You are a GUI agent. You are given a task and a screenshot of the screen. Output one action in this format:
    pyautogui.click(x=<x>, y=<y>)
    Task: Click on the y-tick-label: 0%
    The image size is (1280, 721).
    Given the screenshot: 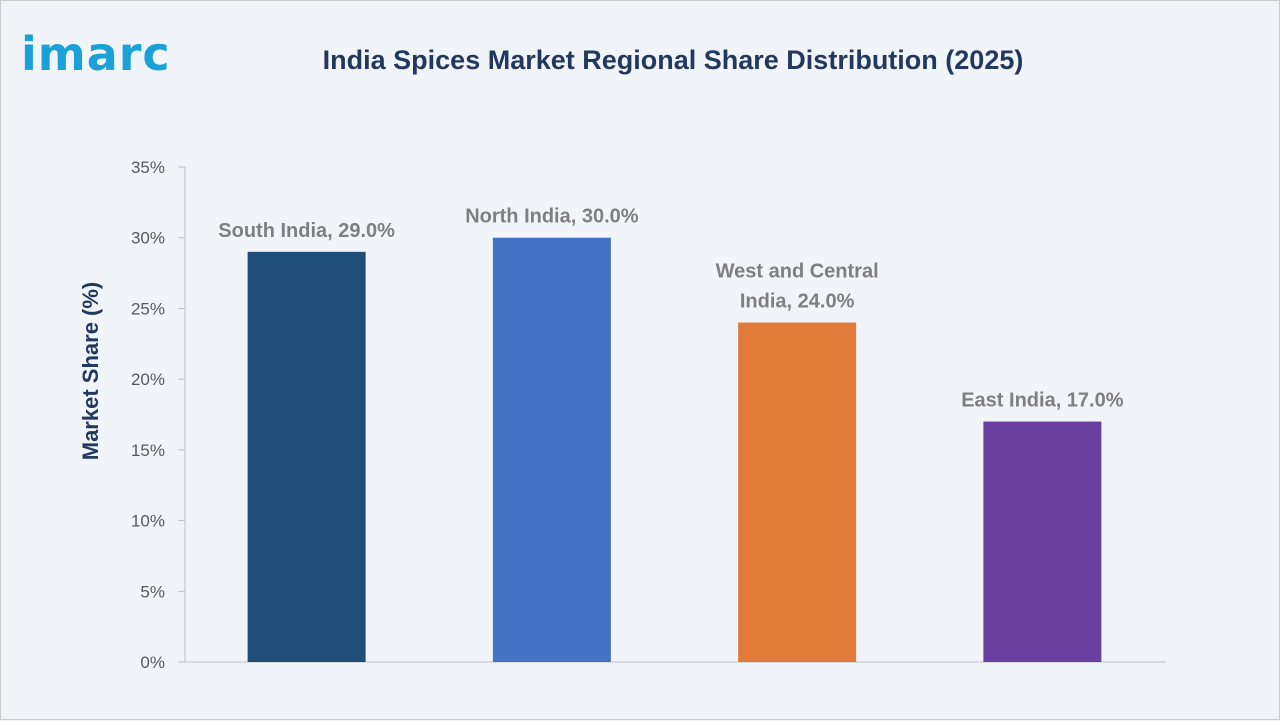 What is the action you would take?
    pyautogui.click(x=152, y=662)
    